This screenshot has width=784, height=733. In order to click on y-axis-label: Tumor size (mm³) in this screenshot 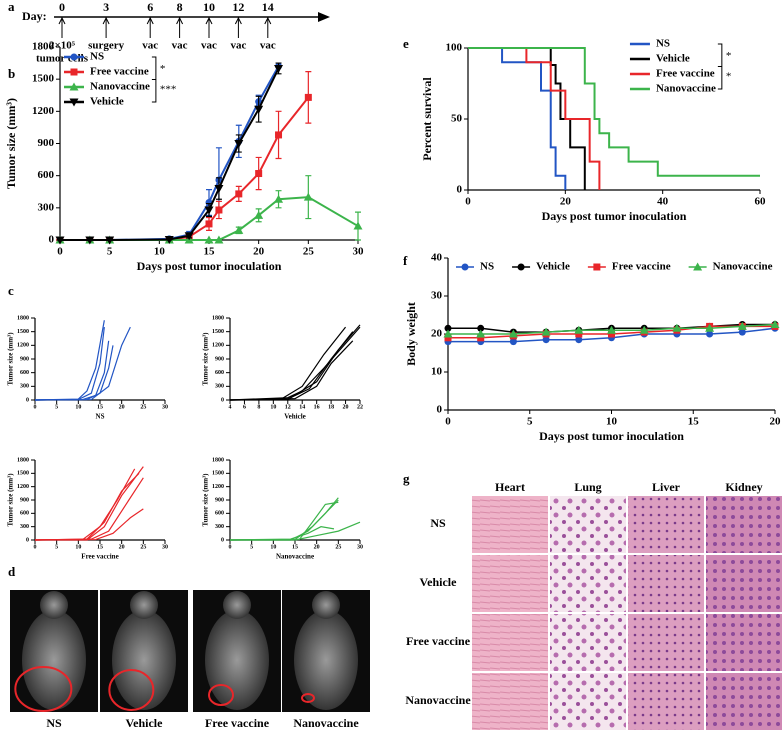, I will do `click(11, 500)`.